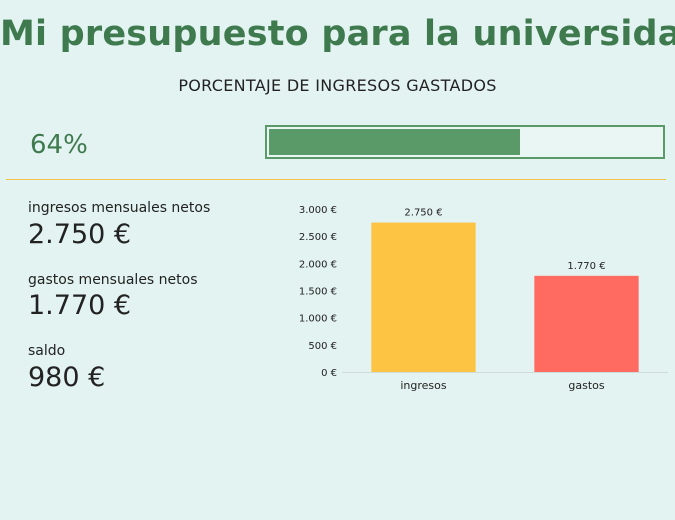  I want to click on y-tick-label: 3.000 €, so click(318, 210).